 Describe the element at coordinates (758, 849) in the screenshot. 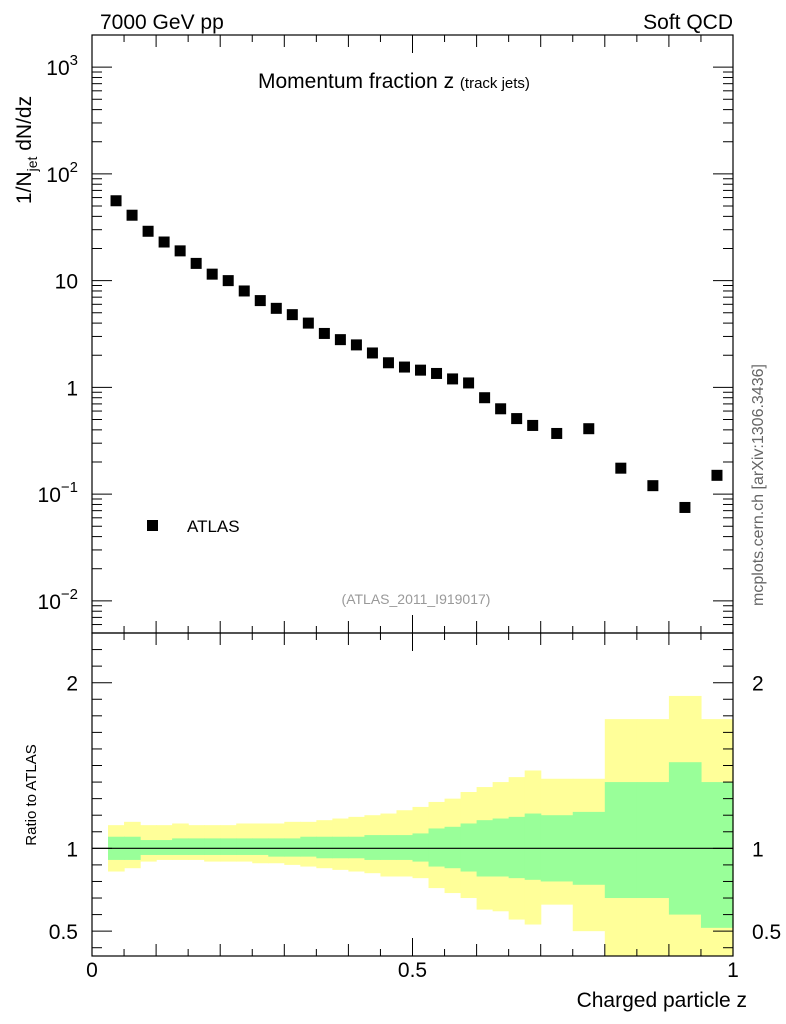

I see `ratio-y-tick-label-right: 1` at that location.